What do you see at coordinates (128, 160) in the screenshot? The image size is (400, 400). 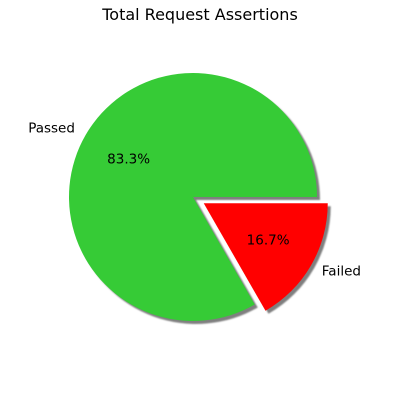 I see `slice-pct-passed: 83.3%` at bounding box center [128, 160].